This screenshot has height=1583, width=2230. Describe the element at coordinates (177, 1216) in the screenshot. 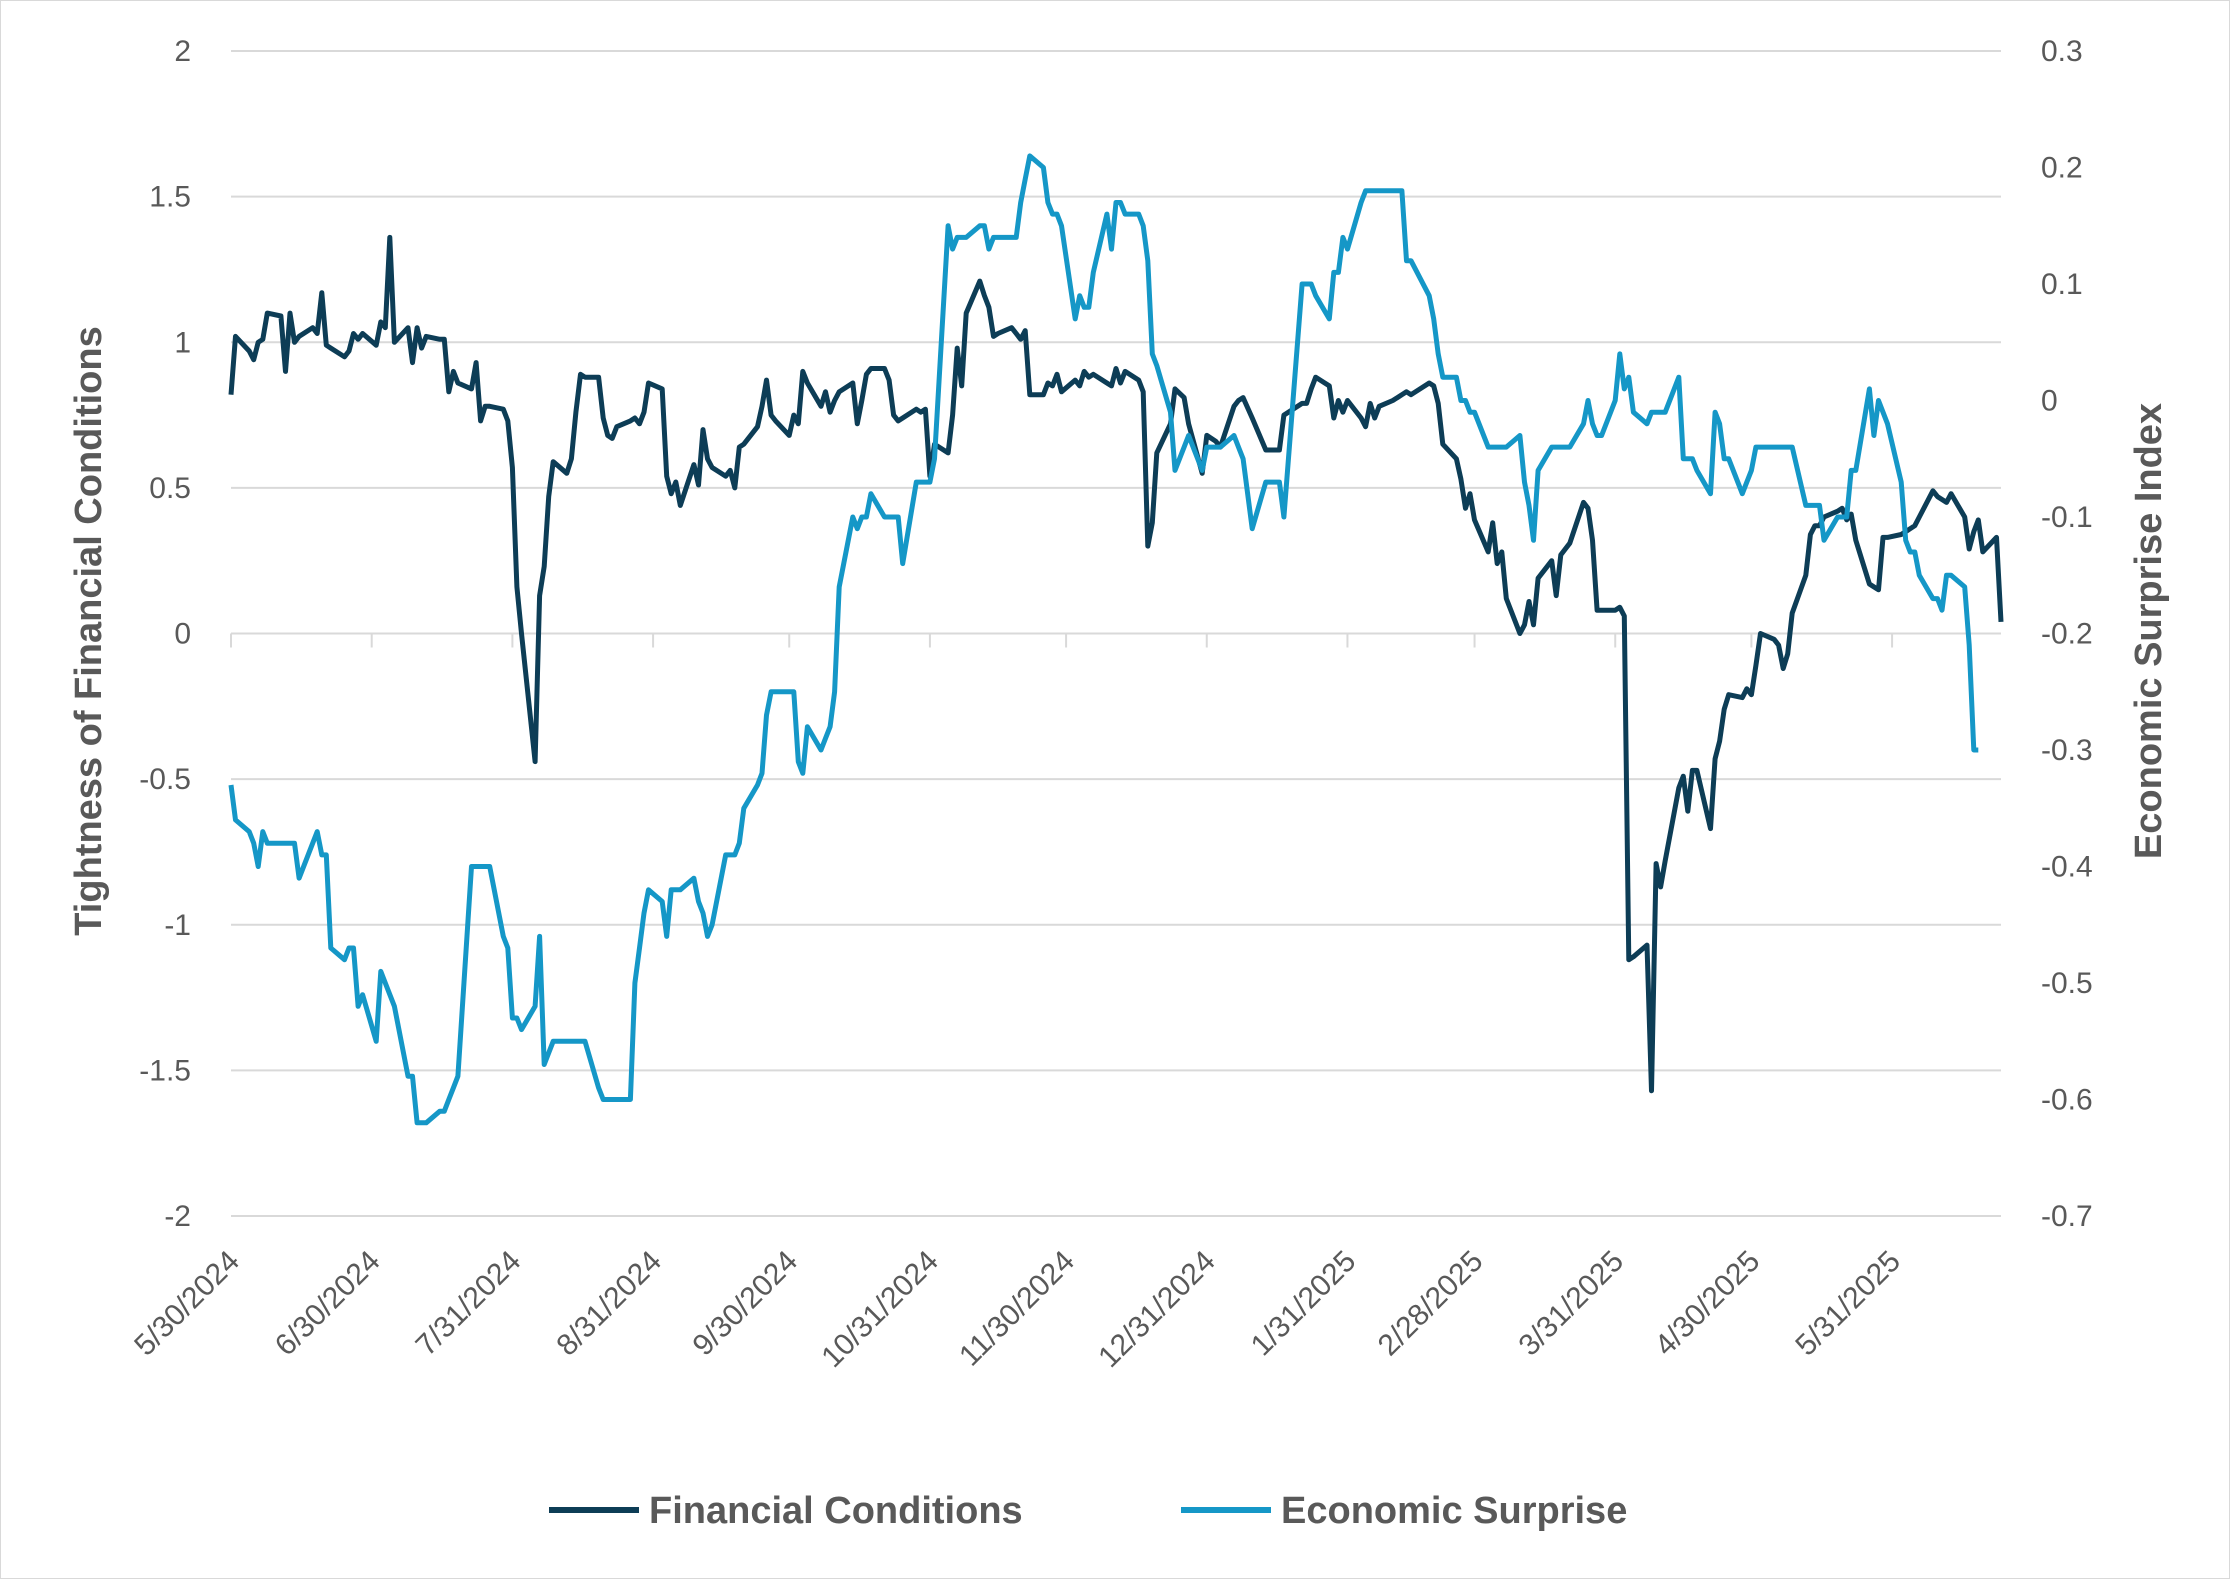

I see `y-left-tick-label: -2` at that location.